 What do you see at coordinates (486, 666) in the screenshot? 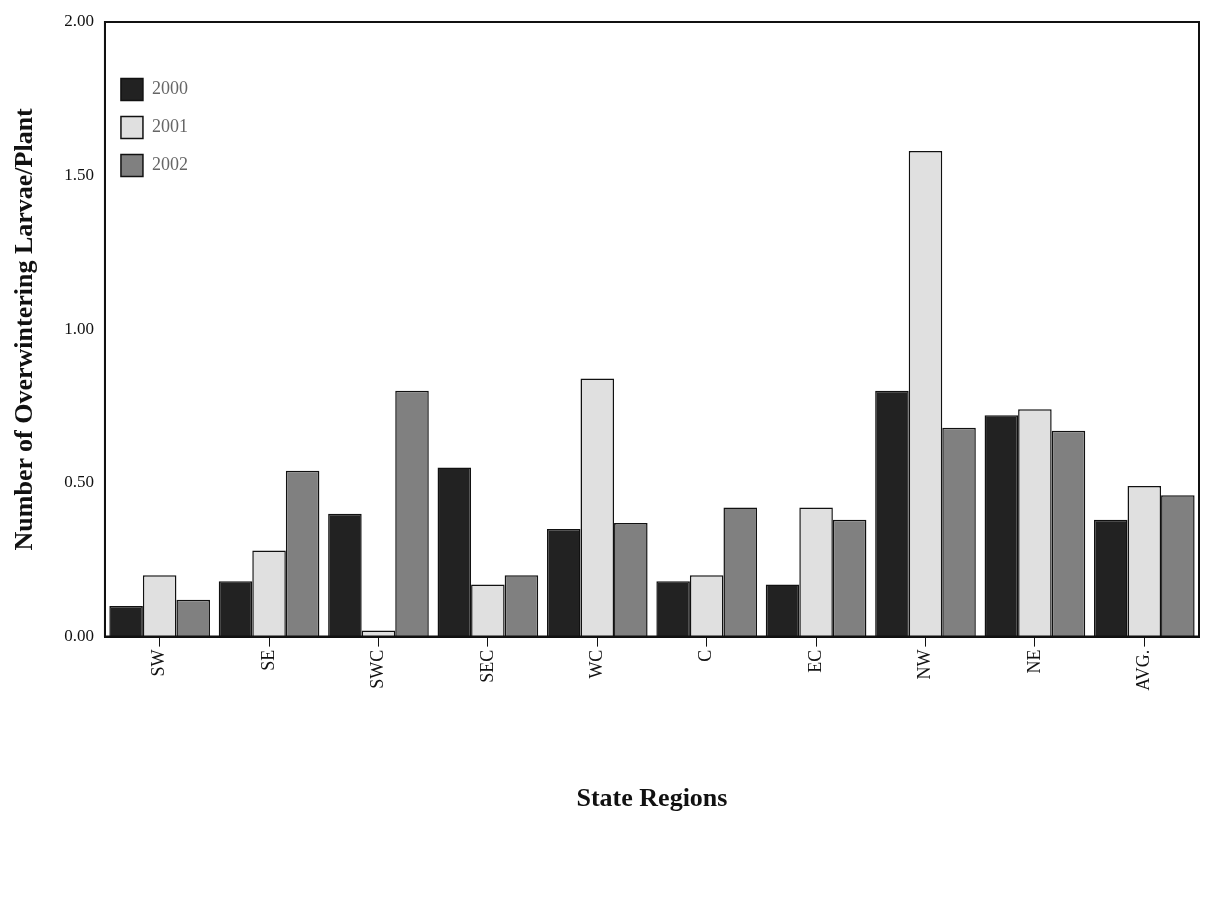
I see `x-tick-label: SEC` at bounding box center [486, 666].